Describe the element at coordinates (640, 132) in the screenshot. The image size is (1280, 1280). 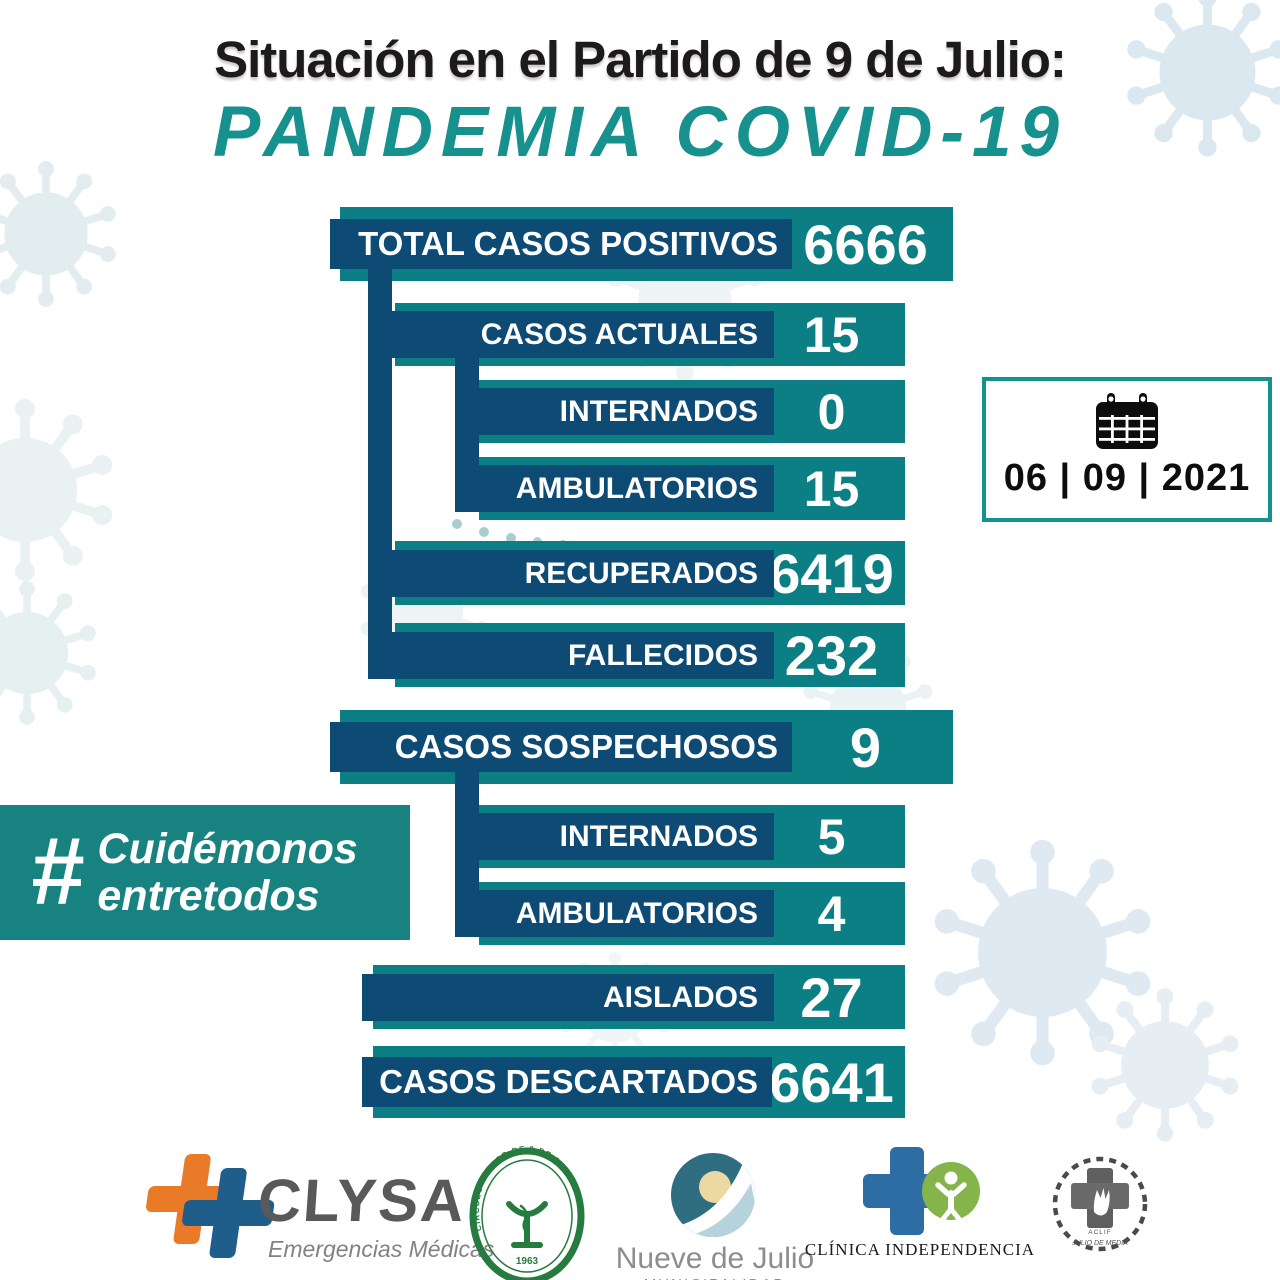
I see `page-subtitle: PANDEMIA COVID-19` at that location.